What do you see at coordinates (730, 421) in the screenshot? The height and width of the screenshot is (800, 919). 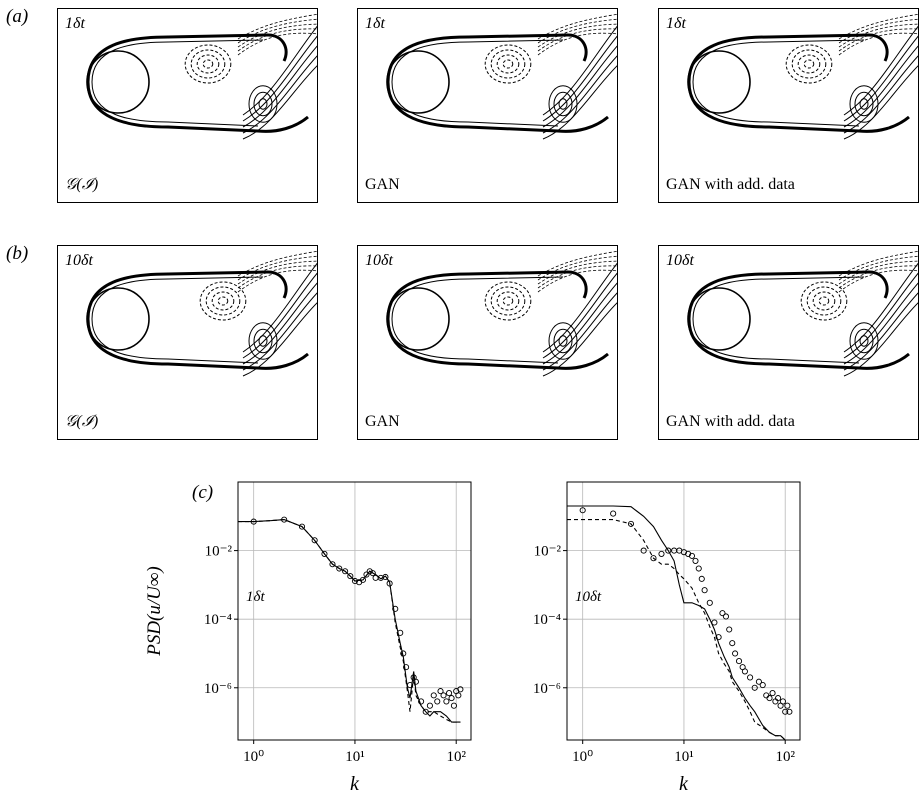 I see `panel-model-label: GAN with add. data` at bounding box center [730, 421].